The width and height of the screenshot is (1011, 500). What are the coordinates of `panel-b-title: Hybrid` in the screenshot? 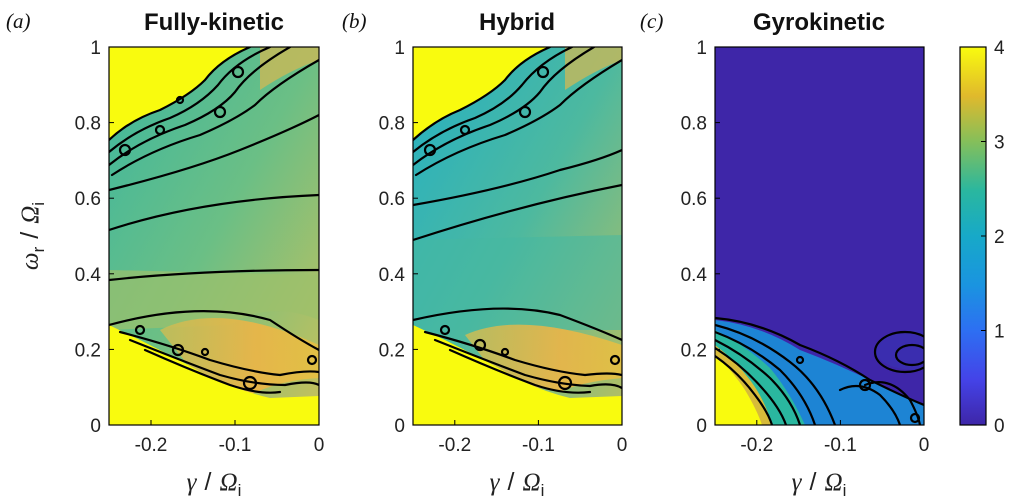 It's located at (517, 22).